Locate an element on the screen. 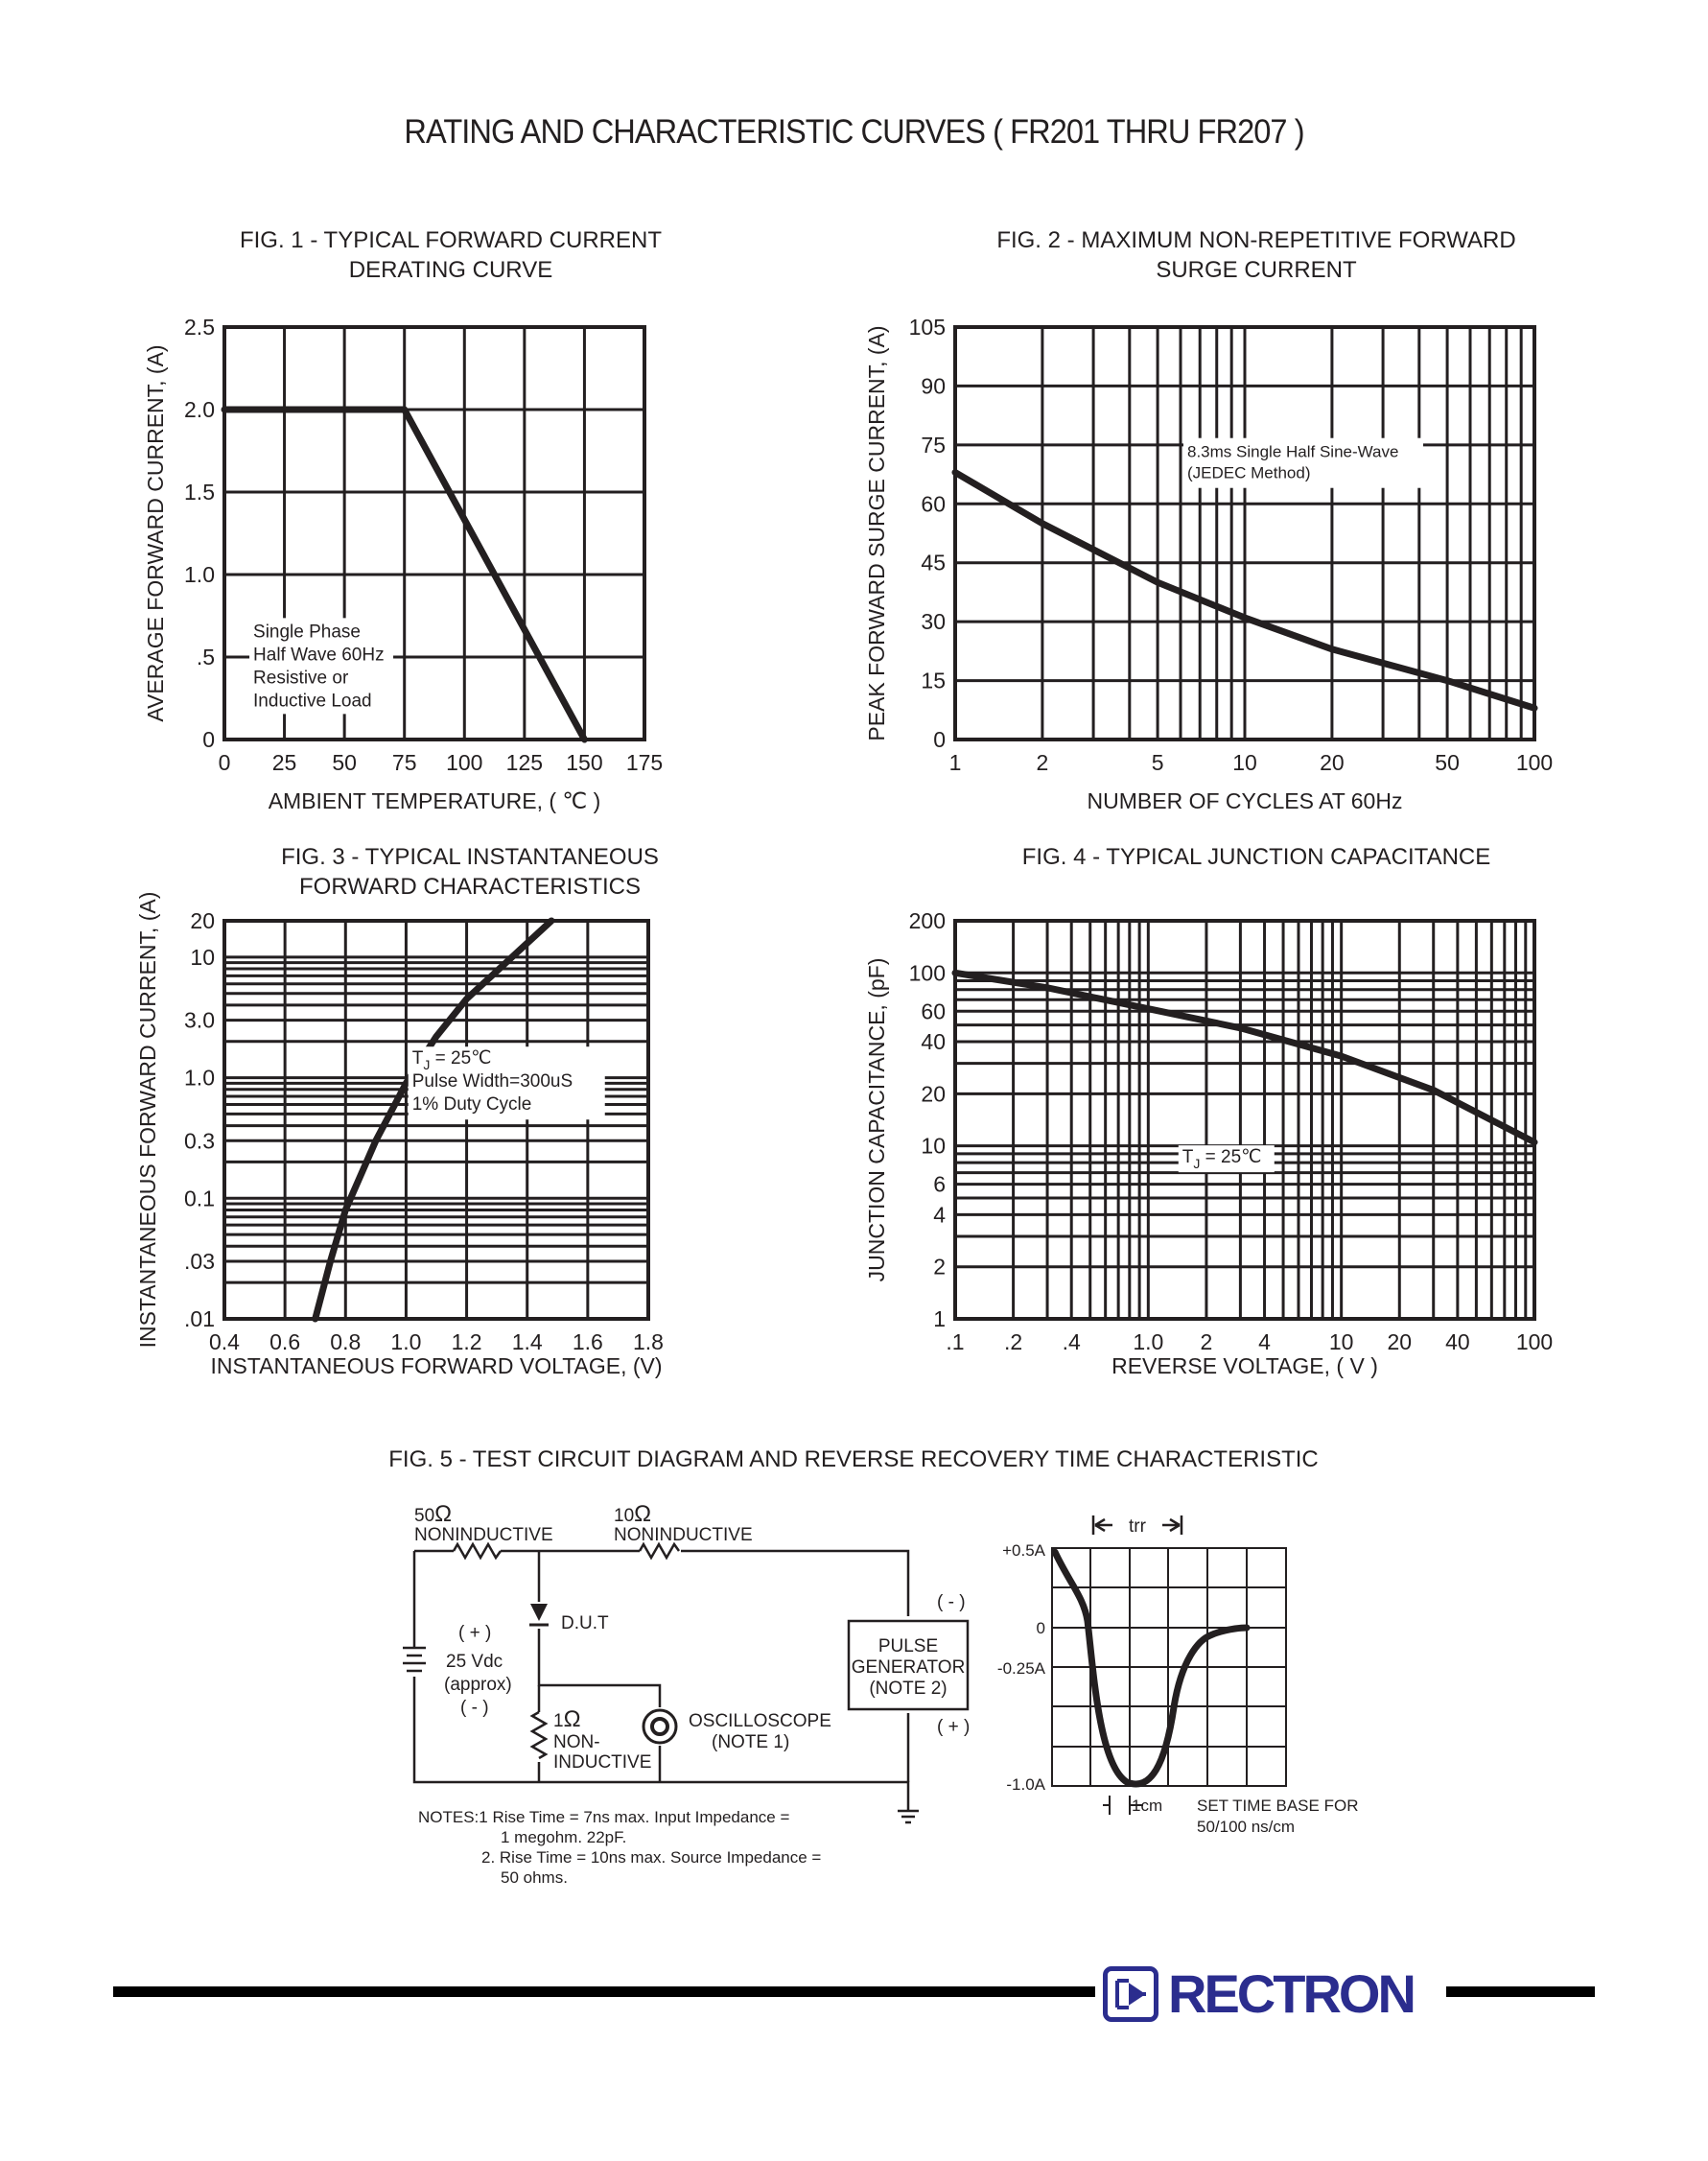 Image resolution: width=1708 pixels, height=2161 pixels. fig1-xtick-label: 50 is located at coordinates (344, 762).